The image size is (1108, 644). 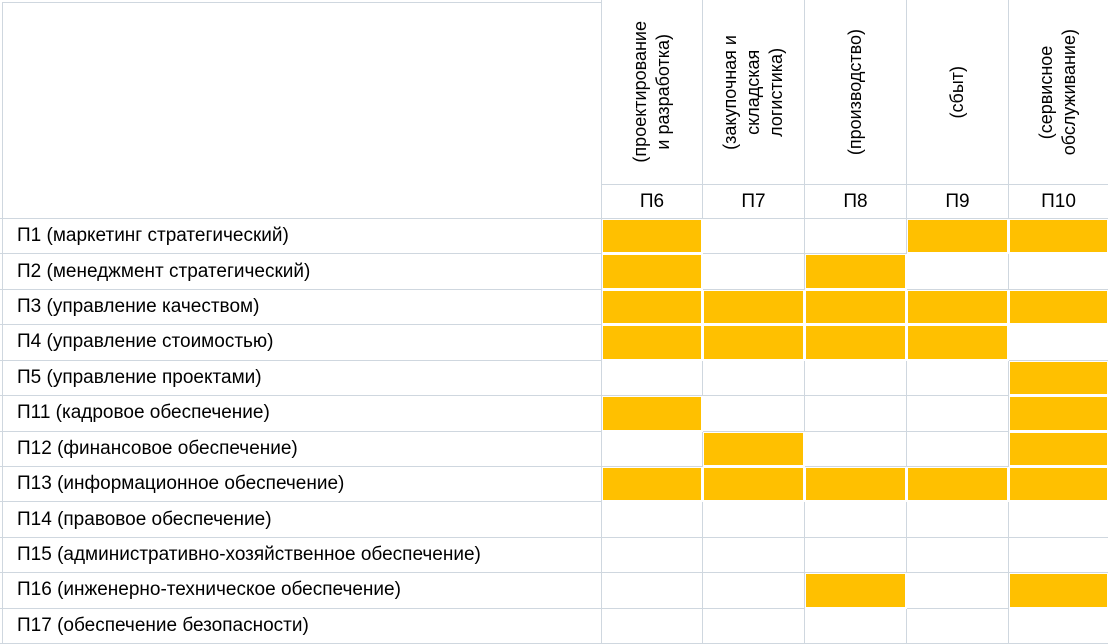 I want to click on column-title-text: (сбыт), so click(x=956, y=92).